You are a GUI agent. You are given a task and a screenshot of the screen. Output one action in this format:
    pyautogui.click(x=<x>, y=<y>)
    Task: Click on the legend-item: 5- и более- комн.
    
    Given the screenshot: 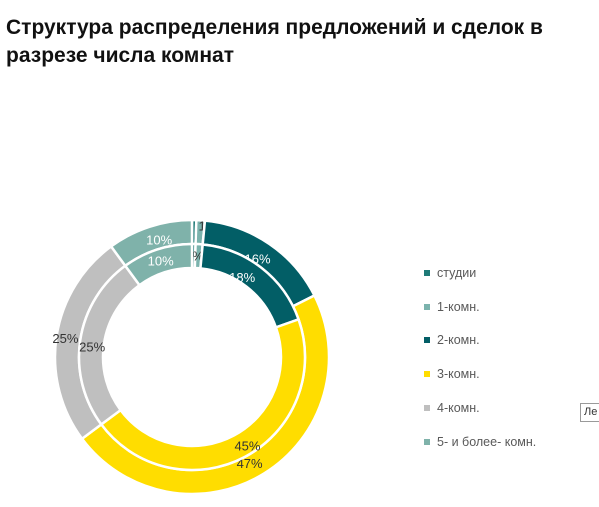 What is the action you would take?
    pyautogui.click(x=480, y=442)
    